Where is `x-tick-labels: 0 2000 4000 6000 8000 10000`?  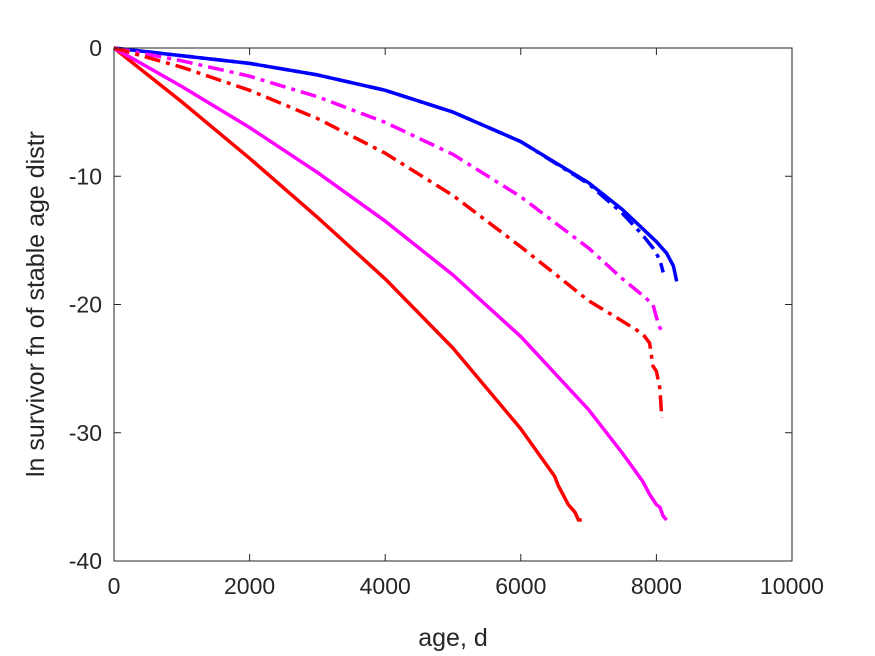
x-tick-labels: 0 2000 4000 6000 8000 10000 is located at coordinates (466, 586).